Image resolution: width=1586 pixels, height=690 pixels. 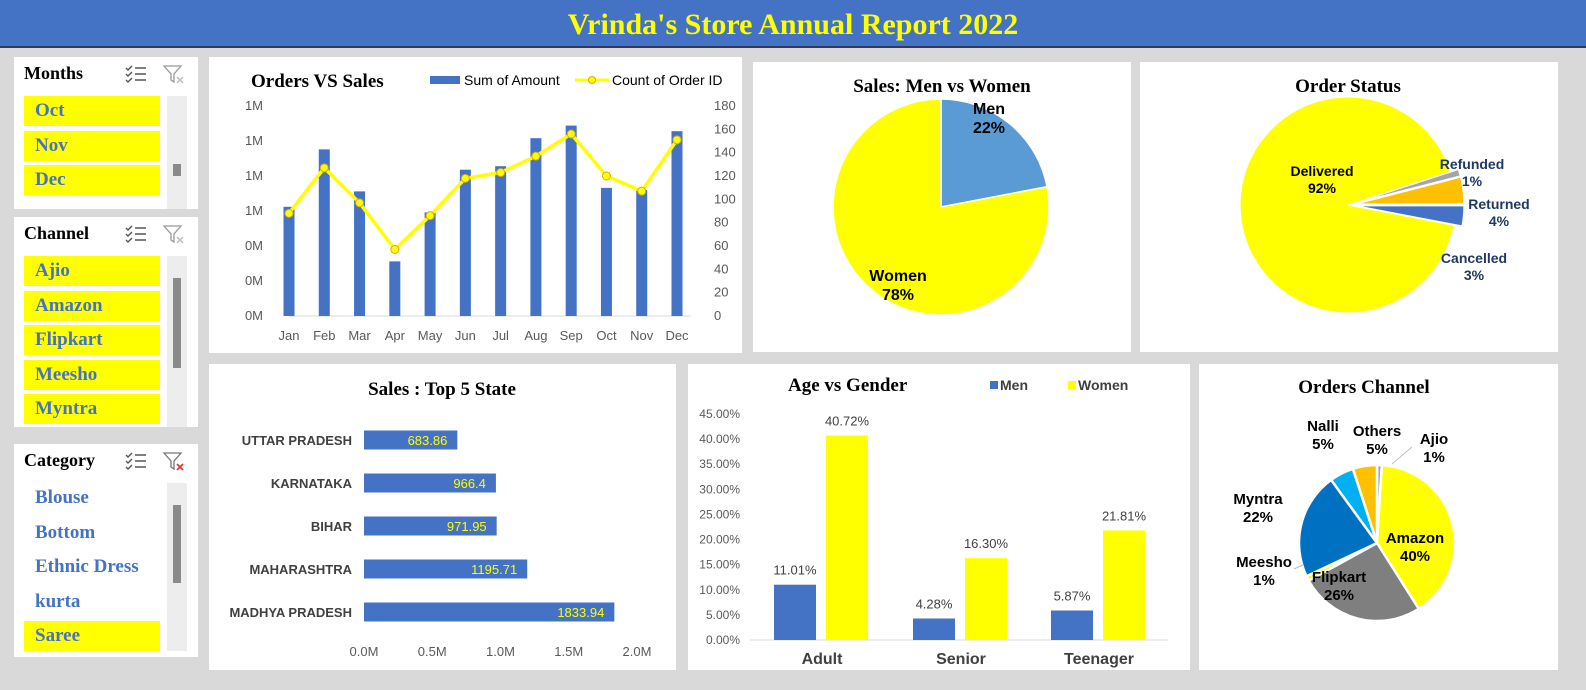 I want to click on y-tick-label: MAHARASHTRA, so click(x=300, y=569).